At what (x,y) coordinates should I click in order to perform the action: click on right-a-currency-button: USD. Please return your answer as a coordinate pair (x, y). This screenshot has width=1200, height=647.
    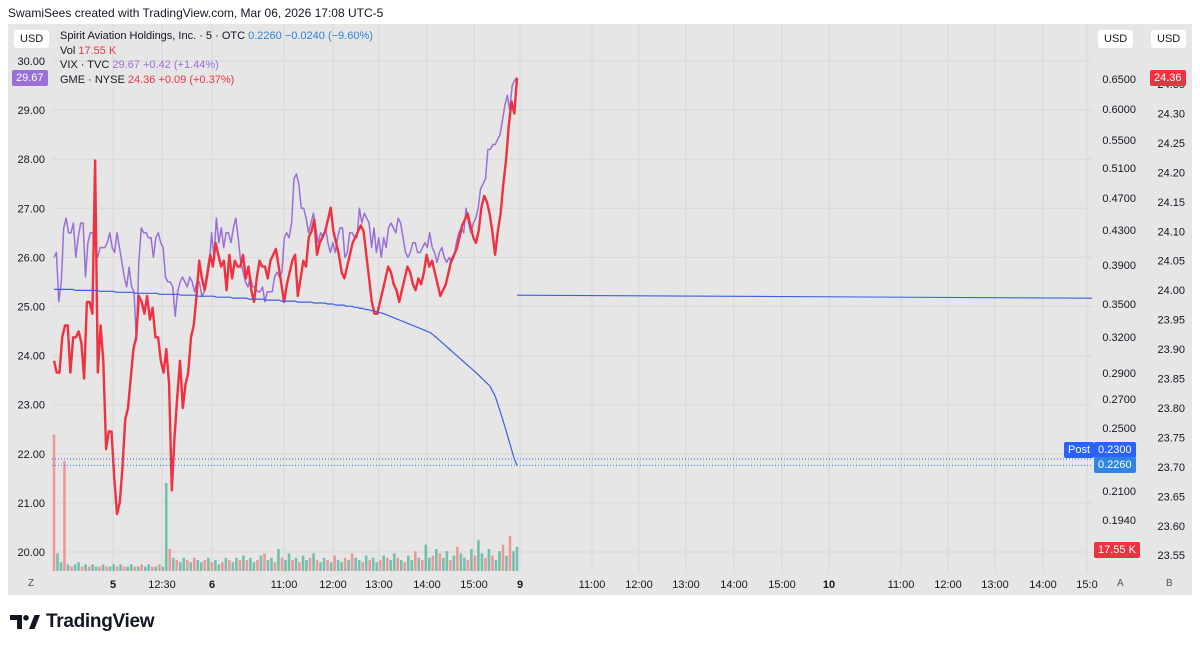
    Looking at the image, I should click on (1116, 39).